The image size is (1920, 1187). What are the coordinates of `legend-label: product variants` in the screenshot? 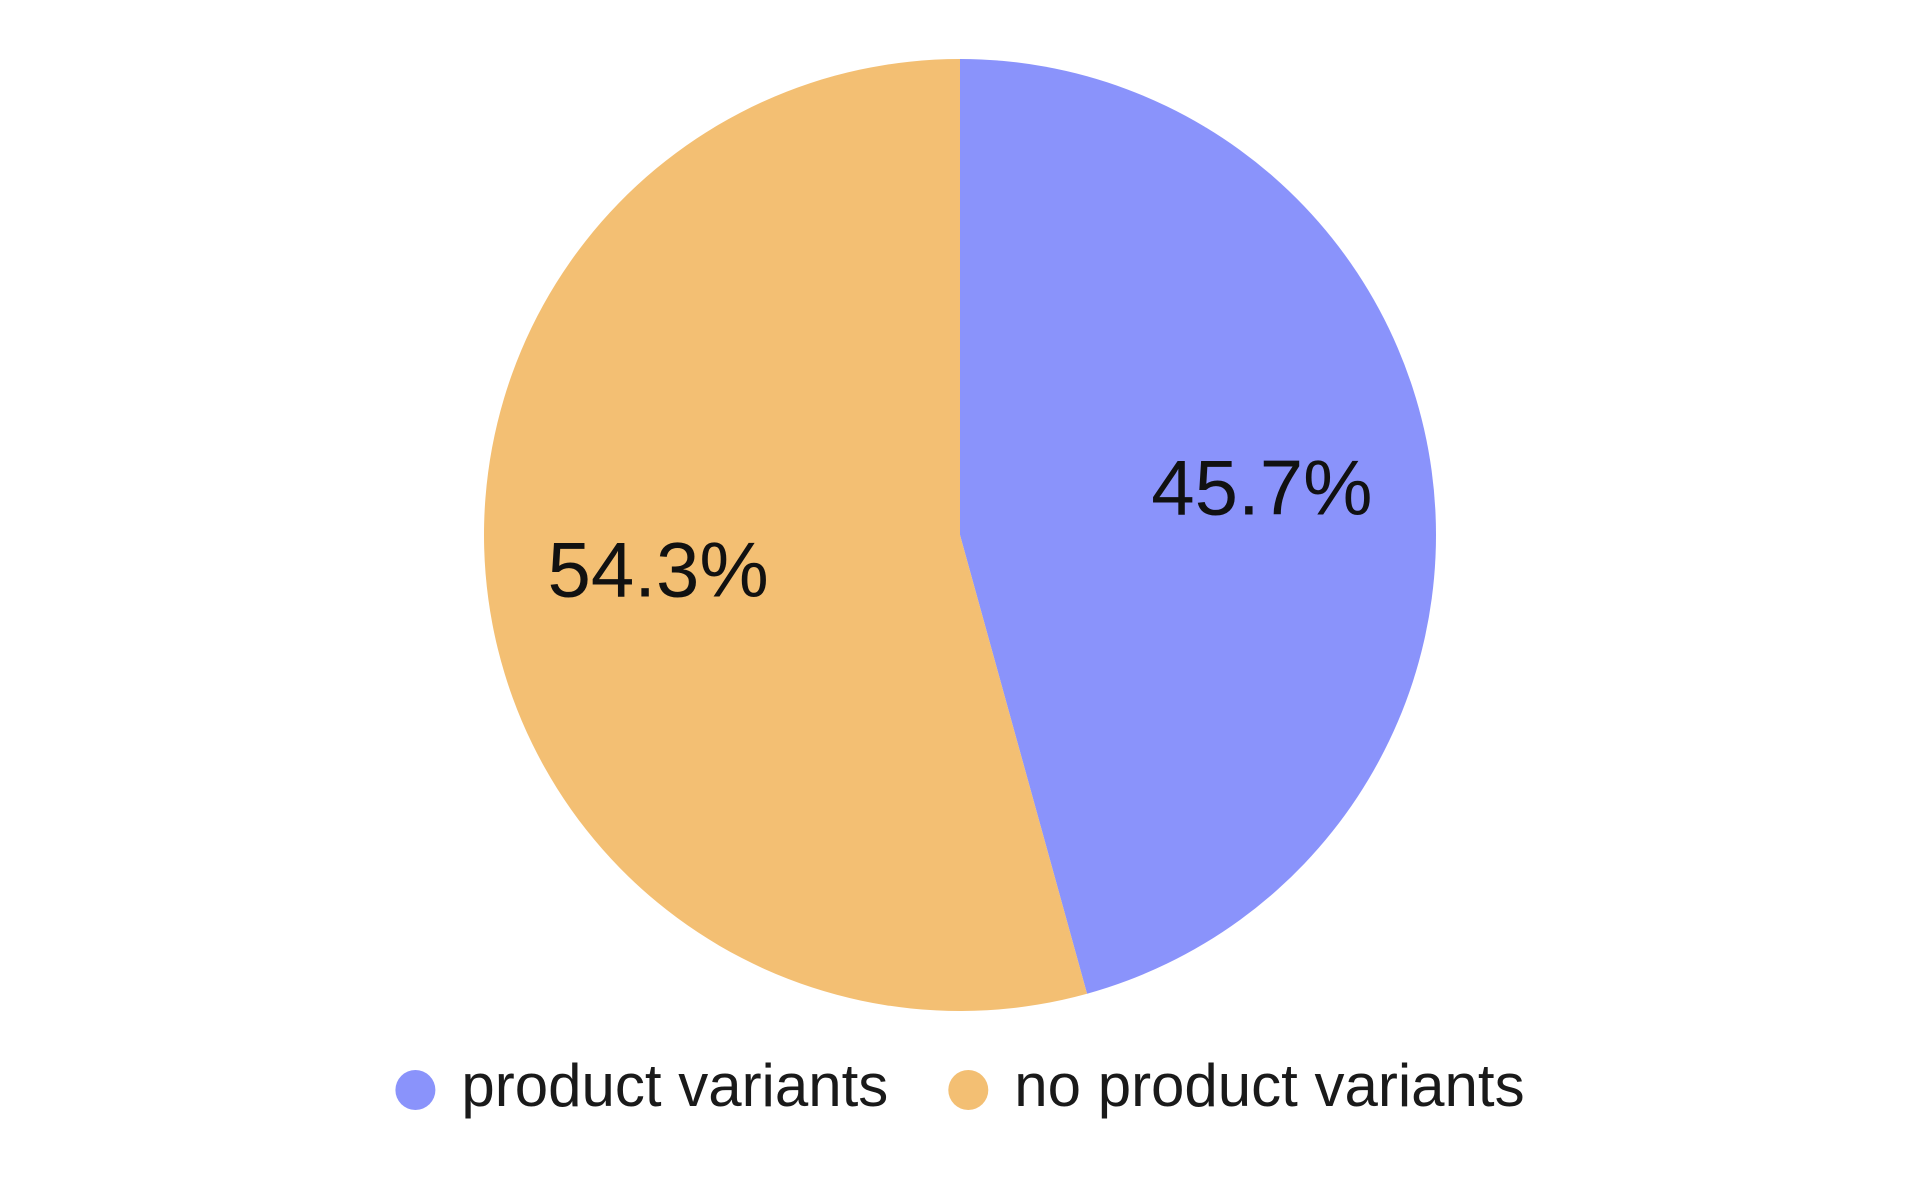 It's located at (674, 1085).